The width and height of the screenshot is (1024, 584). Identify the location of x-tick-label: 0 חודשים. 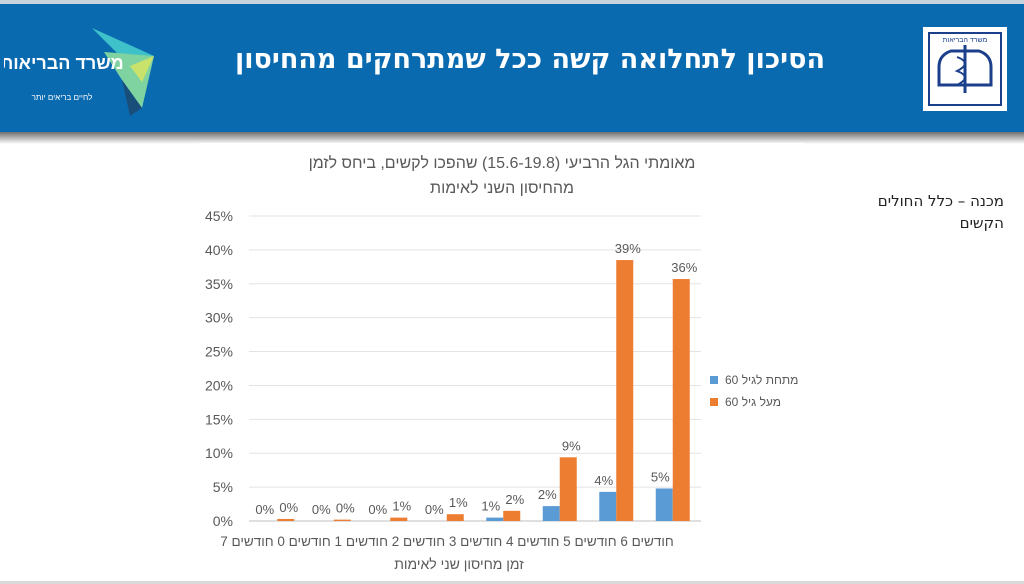
(260, 541).